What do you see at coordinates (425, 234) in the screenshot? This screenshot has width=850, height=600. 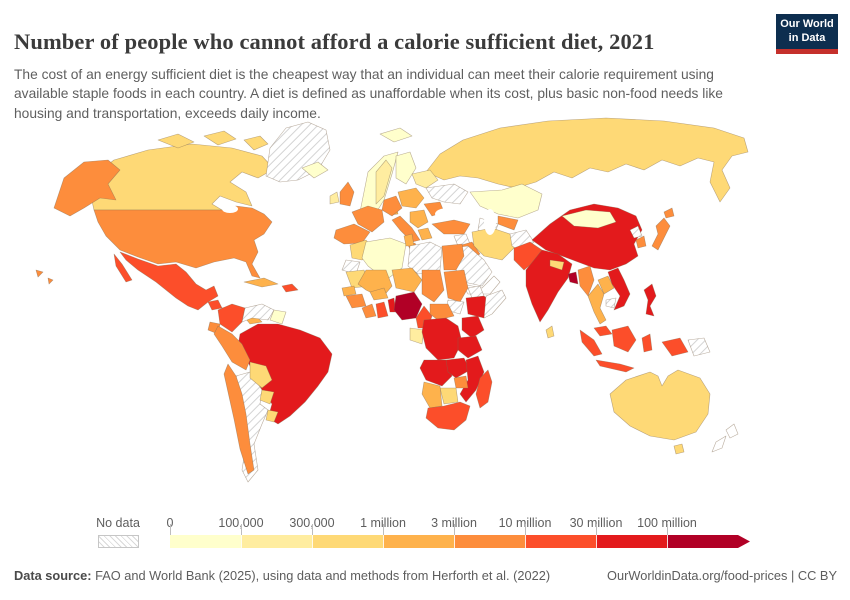 I see `country-greece` at bounding box center [425, 234].